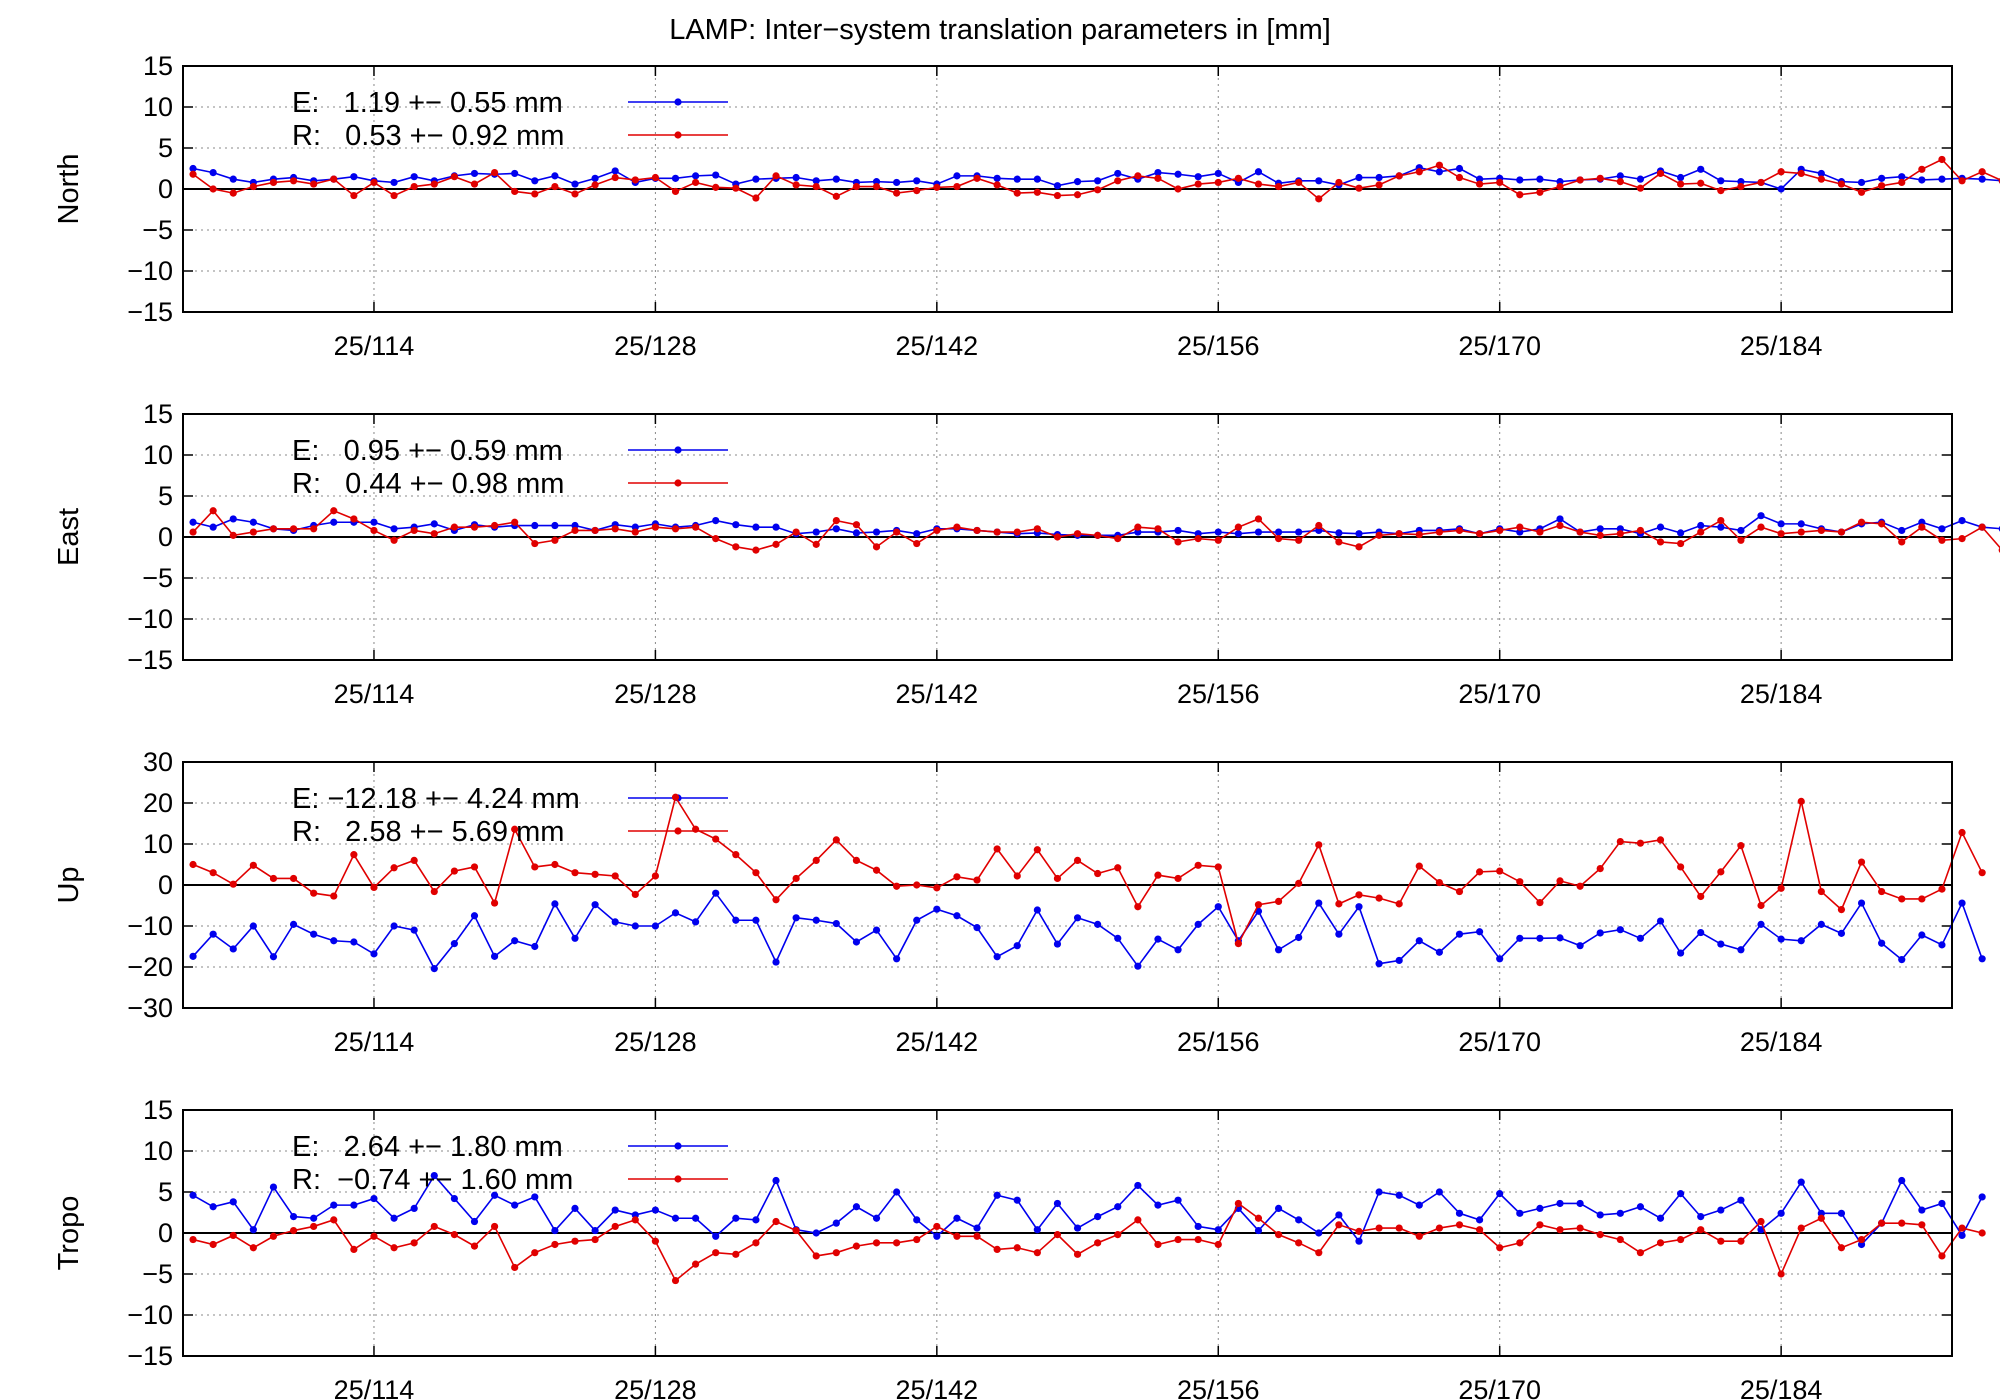 The image size is (2000, 1400). What do you see at coordinates (1096, 530) in the screenshot?
I see `series-line` at bounding box center [1096, 530].